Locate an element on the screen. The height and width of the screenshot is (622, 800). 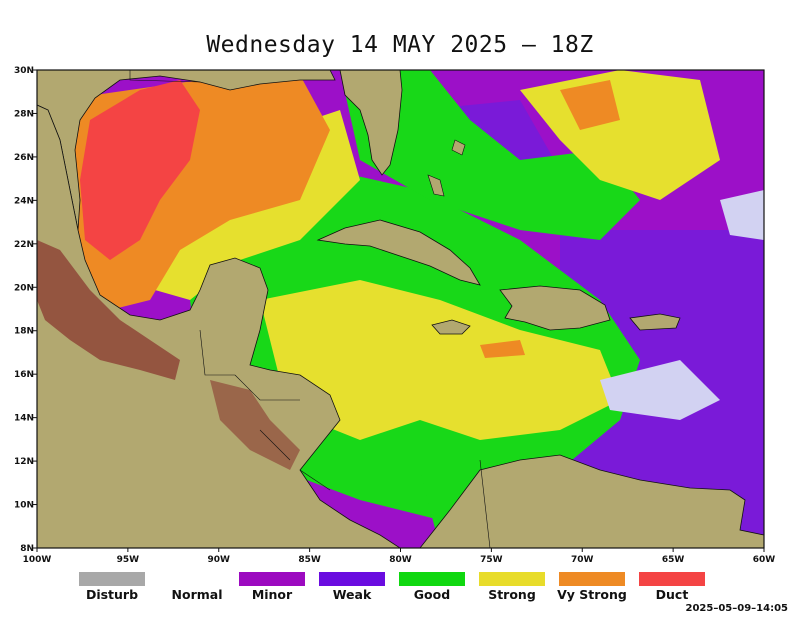
good-region-north is located at coordinates (490, 155).